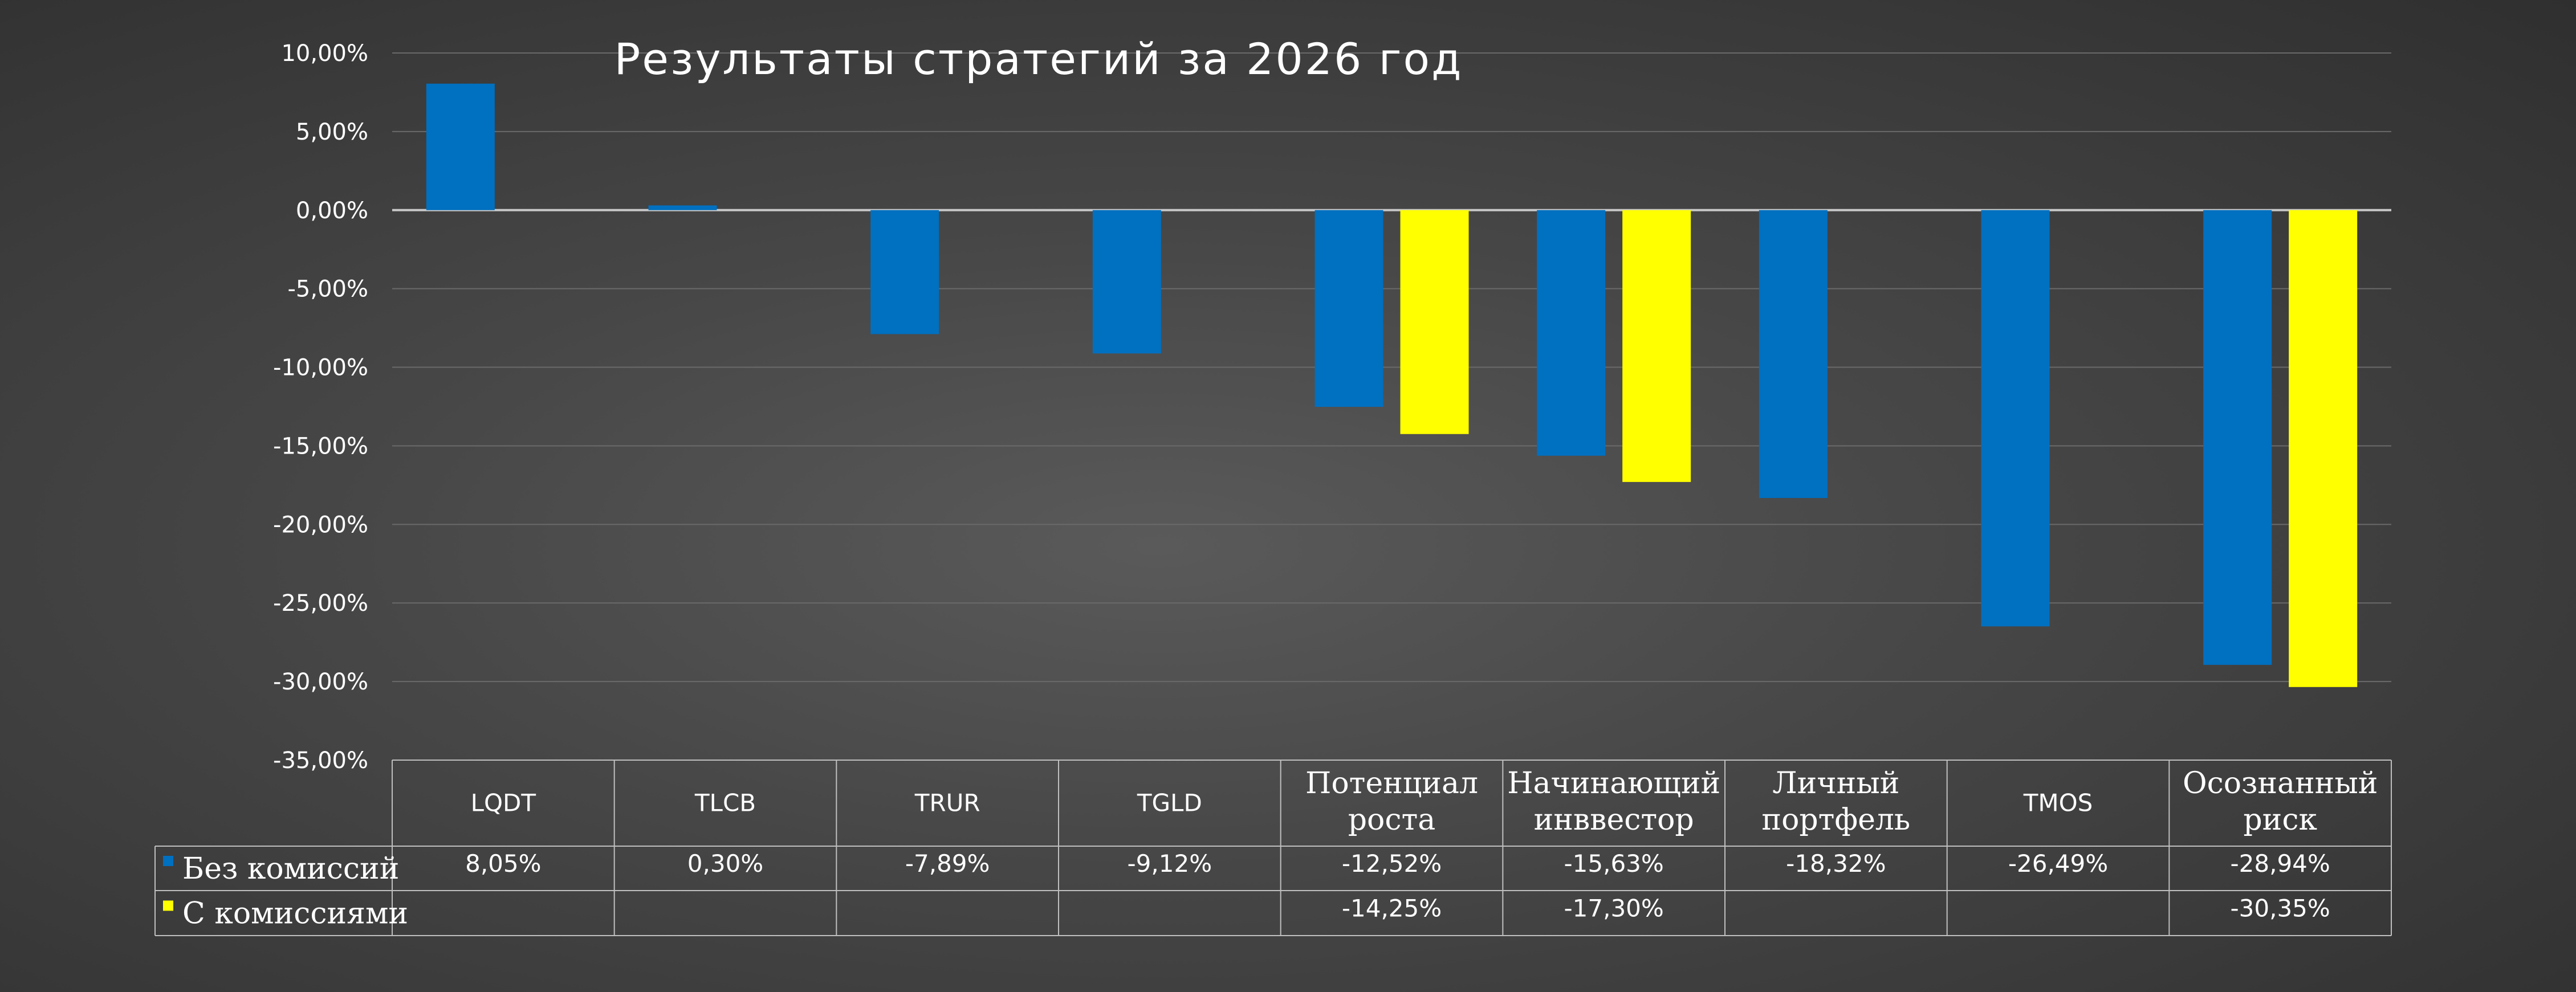 The height and width of the screenshot is (992, 2576). What do you see at coordinates (1614, 820) in the screenshot?
I see `x-category-label: инввестор` at bounding box center [1614, 820].